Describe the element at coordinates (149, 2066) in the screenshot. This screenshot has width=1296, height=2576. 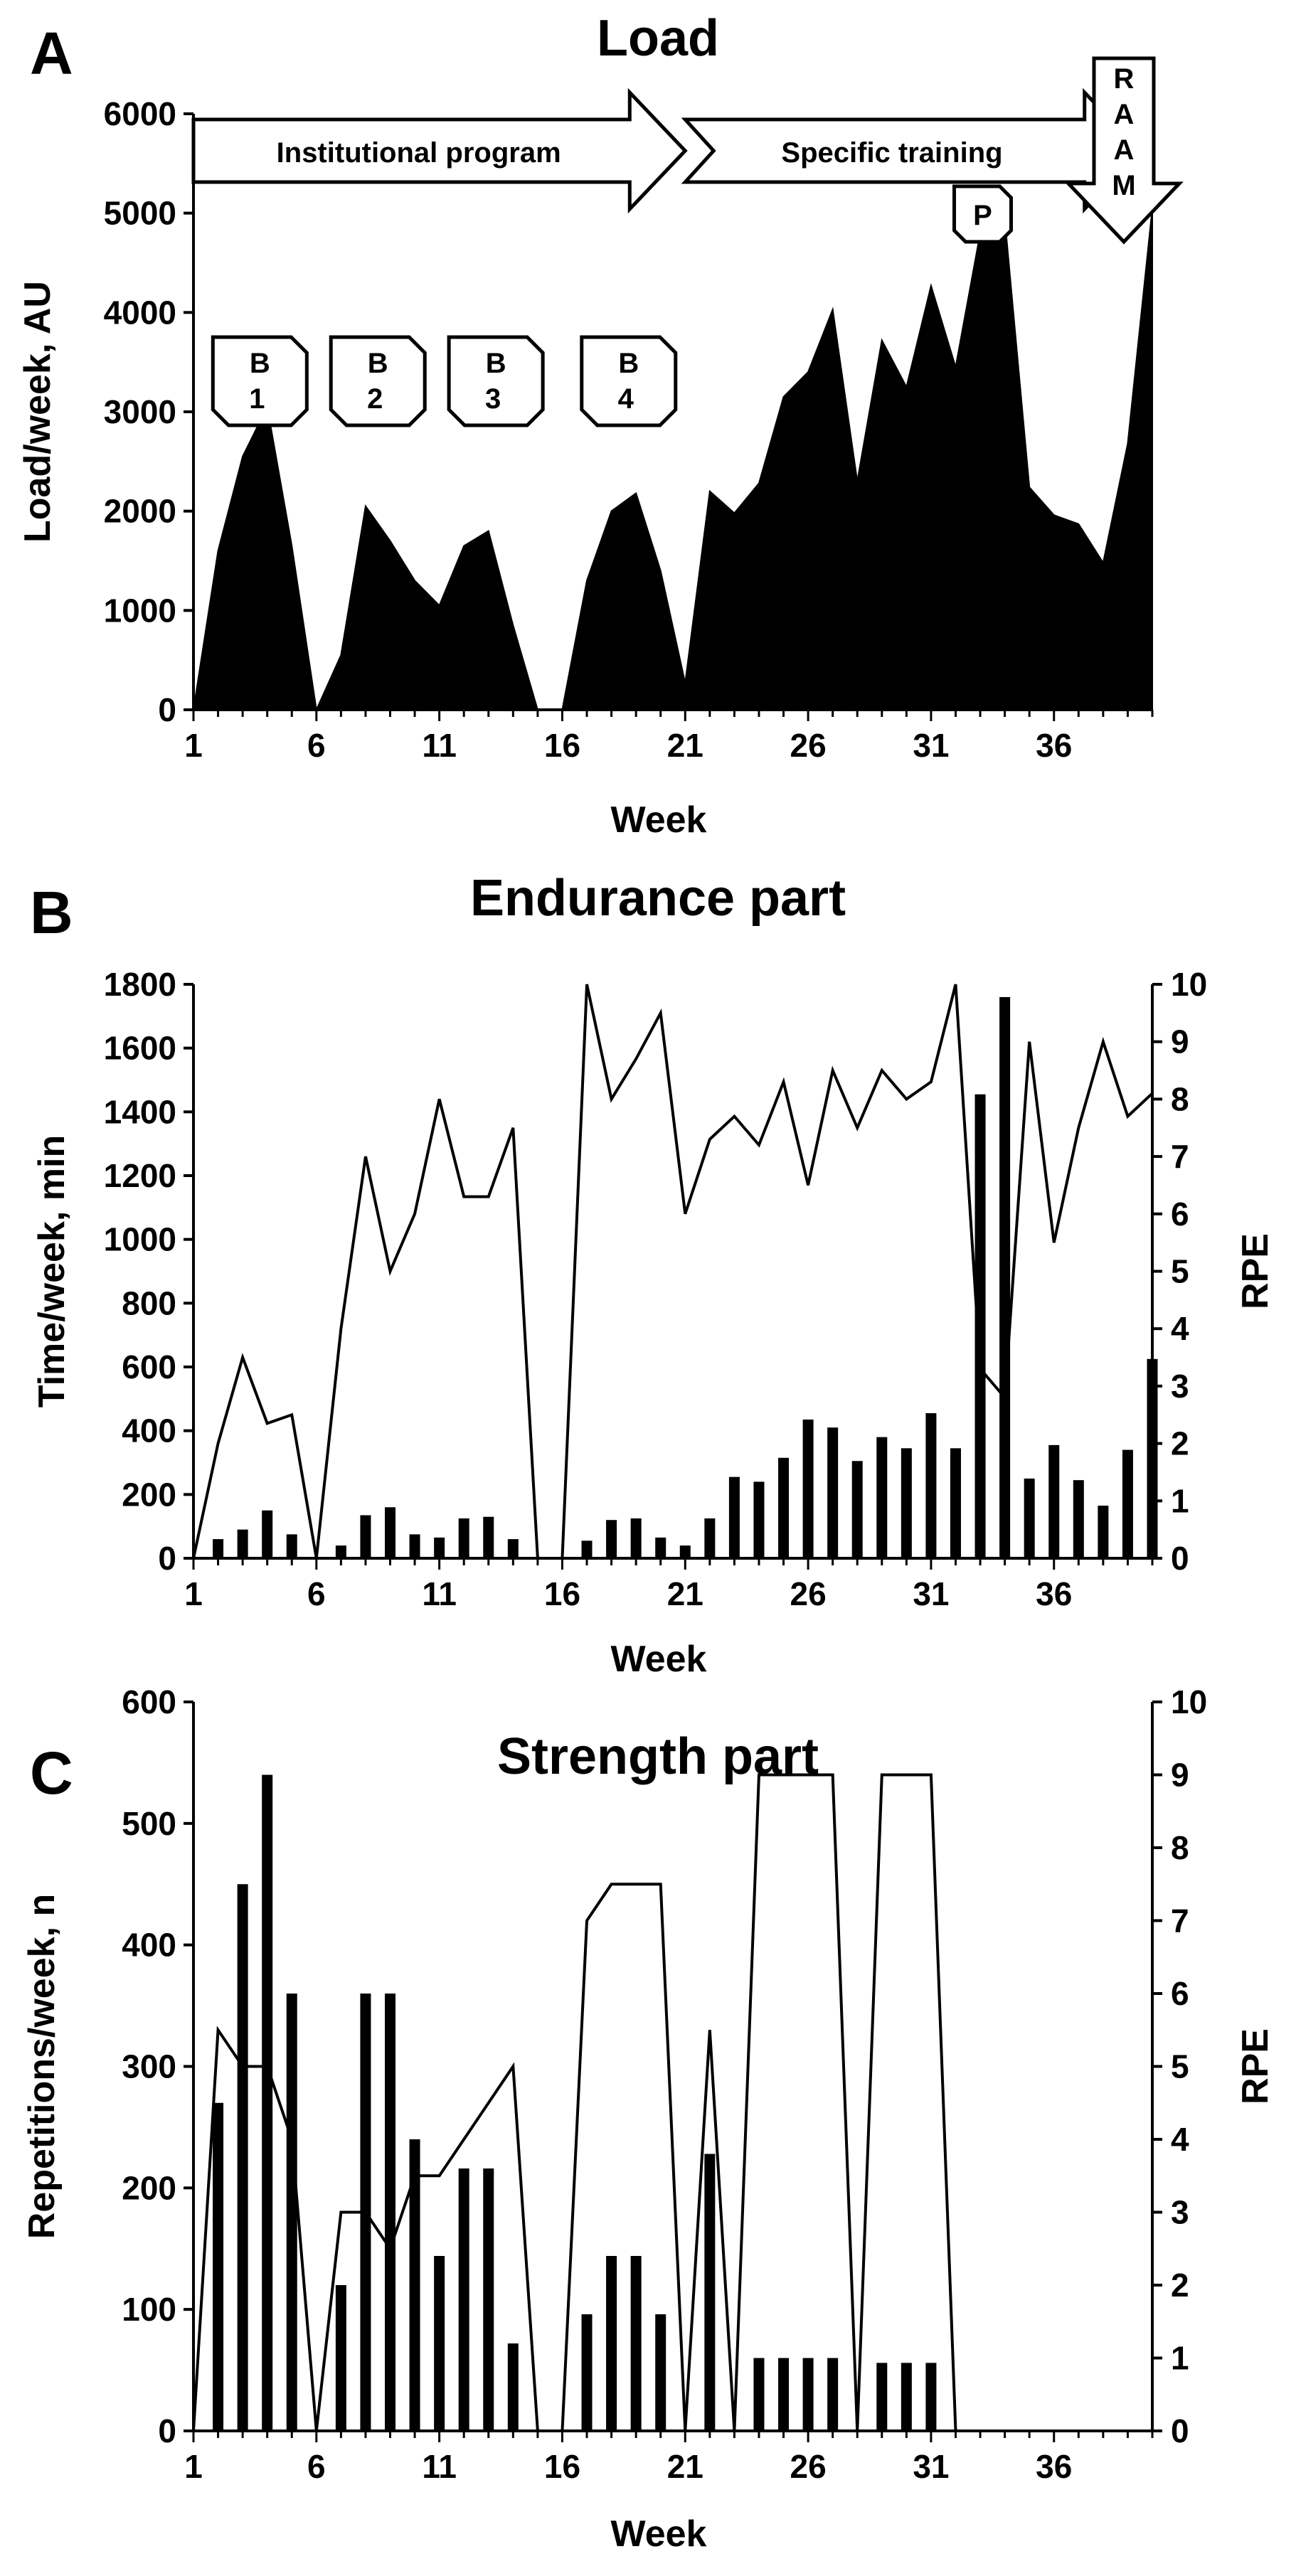
I see `y-tick-label: 300` at that location.